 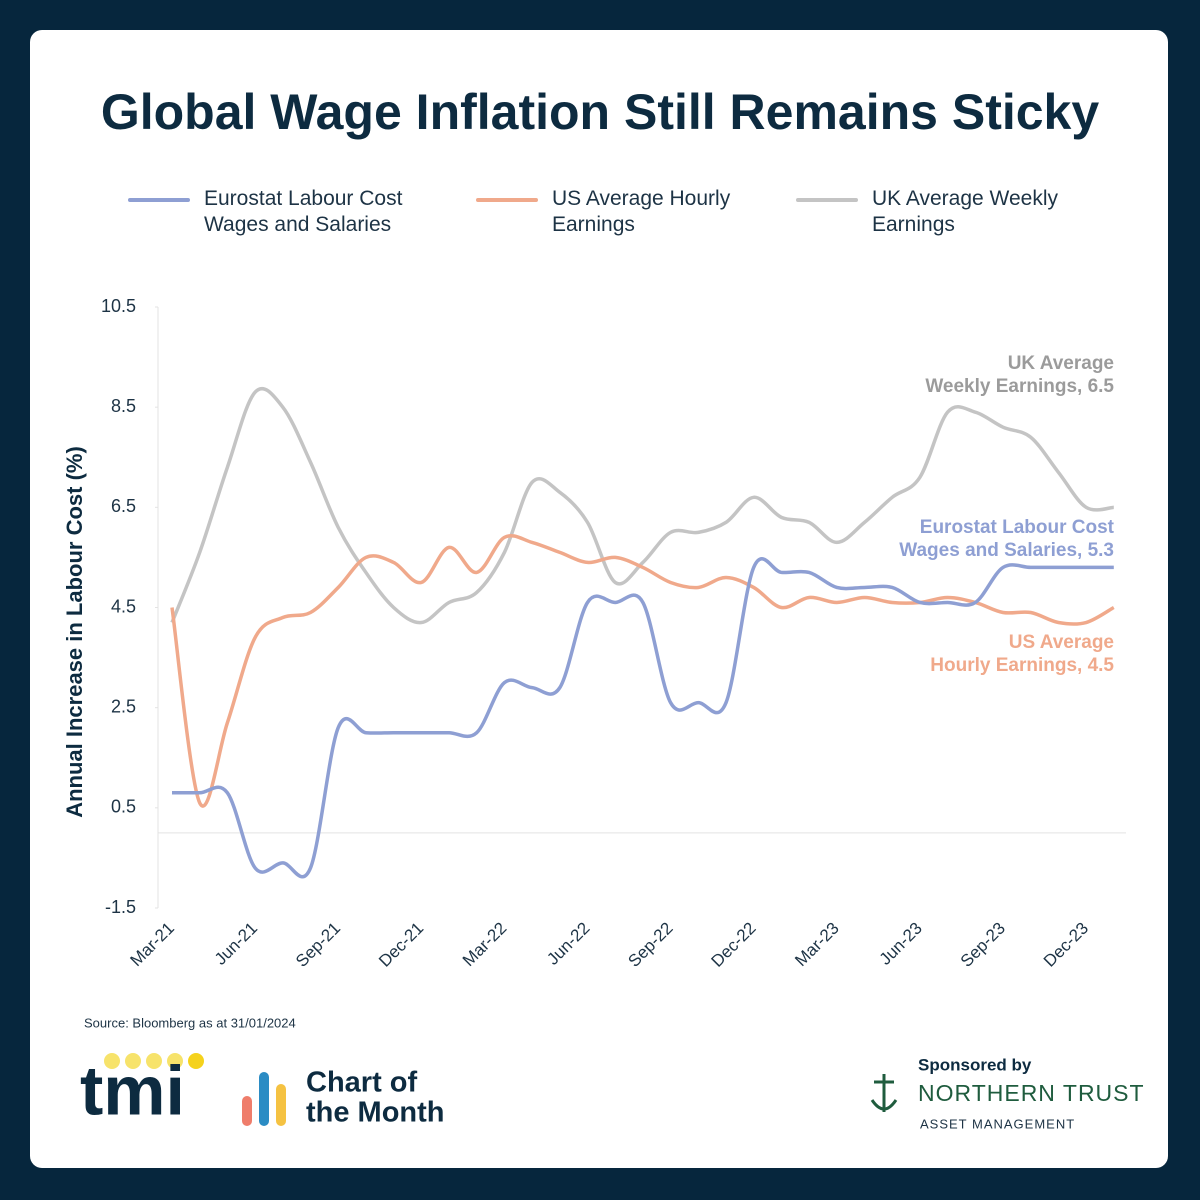 What do you see at coordinates (975, 1064) in the screenshot?
I see `sponsor-label: Sponsored by` at bounding box center [975, 1064].